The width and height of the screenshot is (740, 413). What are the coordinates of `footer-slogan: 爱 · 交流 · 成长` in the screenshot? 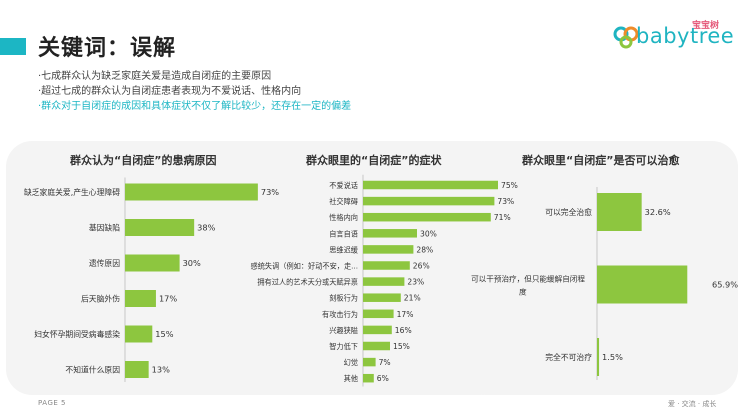 It's located at (692, 404).